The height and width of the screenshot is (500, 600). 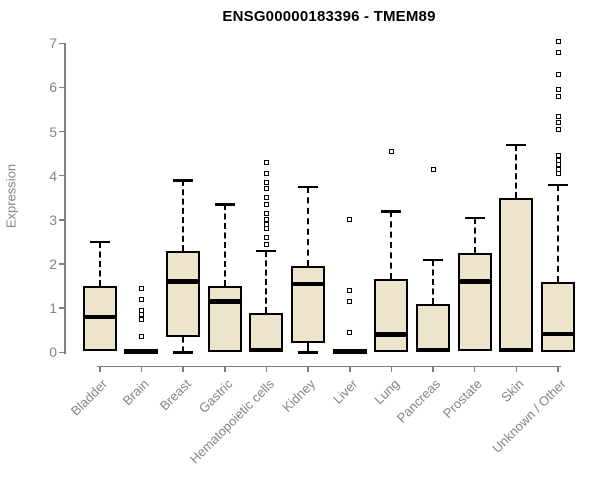 What do you see at coordinates (391, 316) in the screenshot?
I see `box-lung` at bounding box center [391, 316].